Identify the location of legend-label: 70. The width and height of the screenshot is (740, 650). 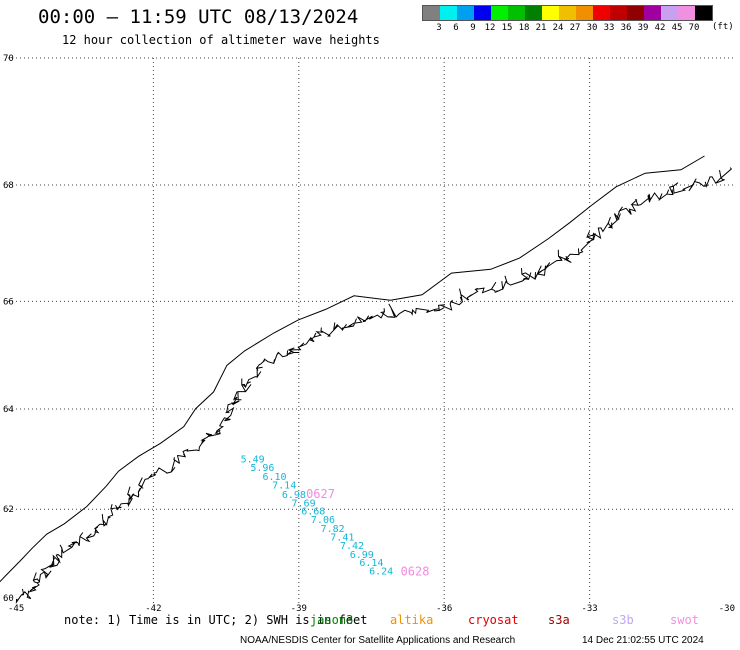
(694, 28).